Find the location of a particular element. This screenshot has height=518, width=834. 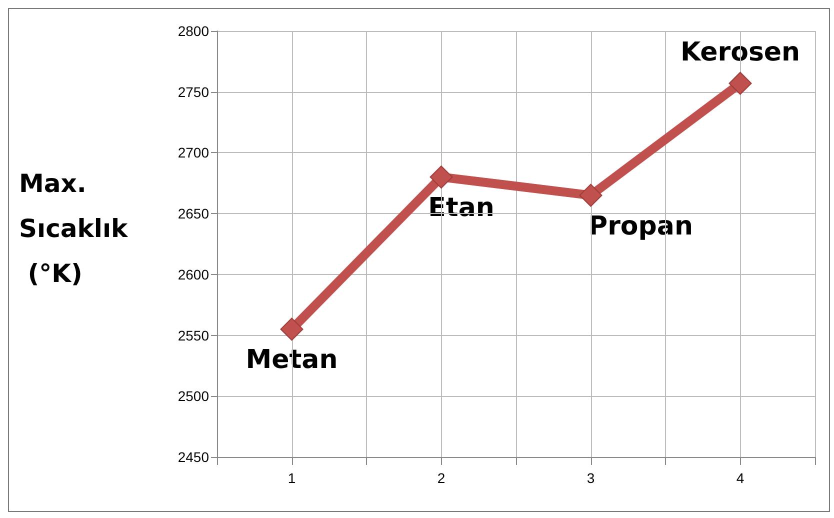

y-tick-label: 2500 is located at coordinates (194, 396).